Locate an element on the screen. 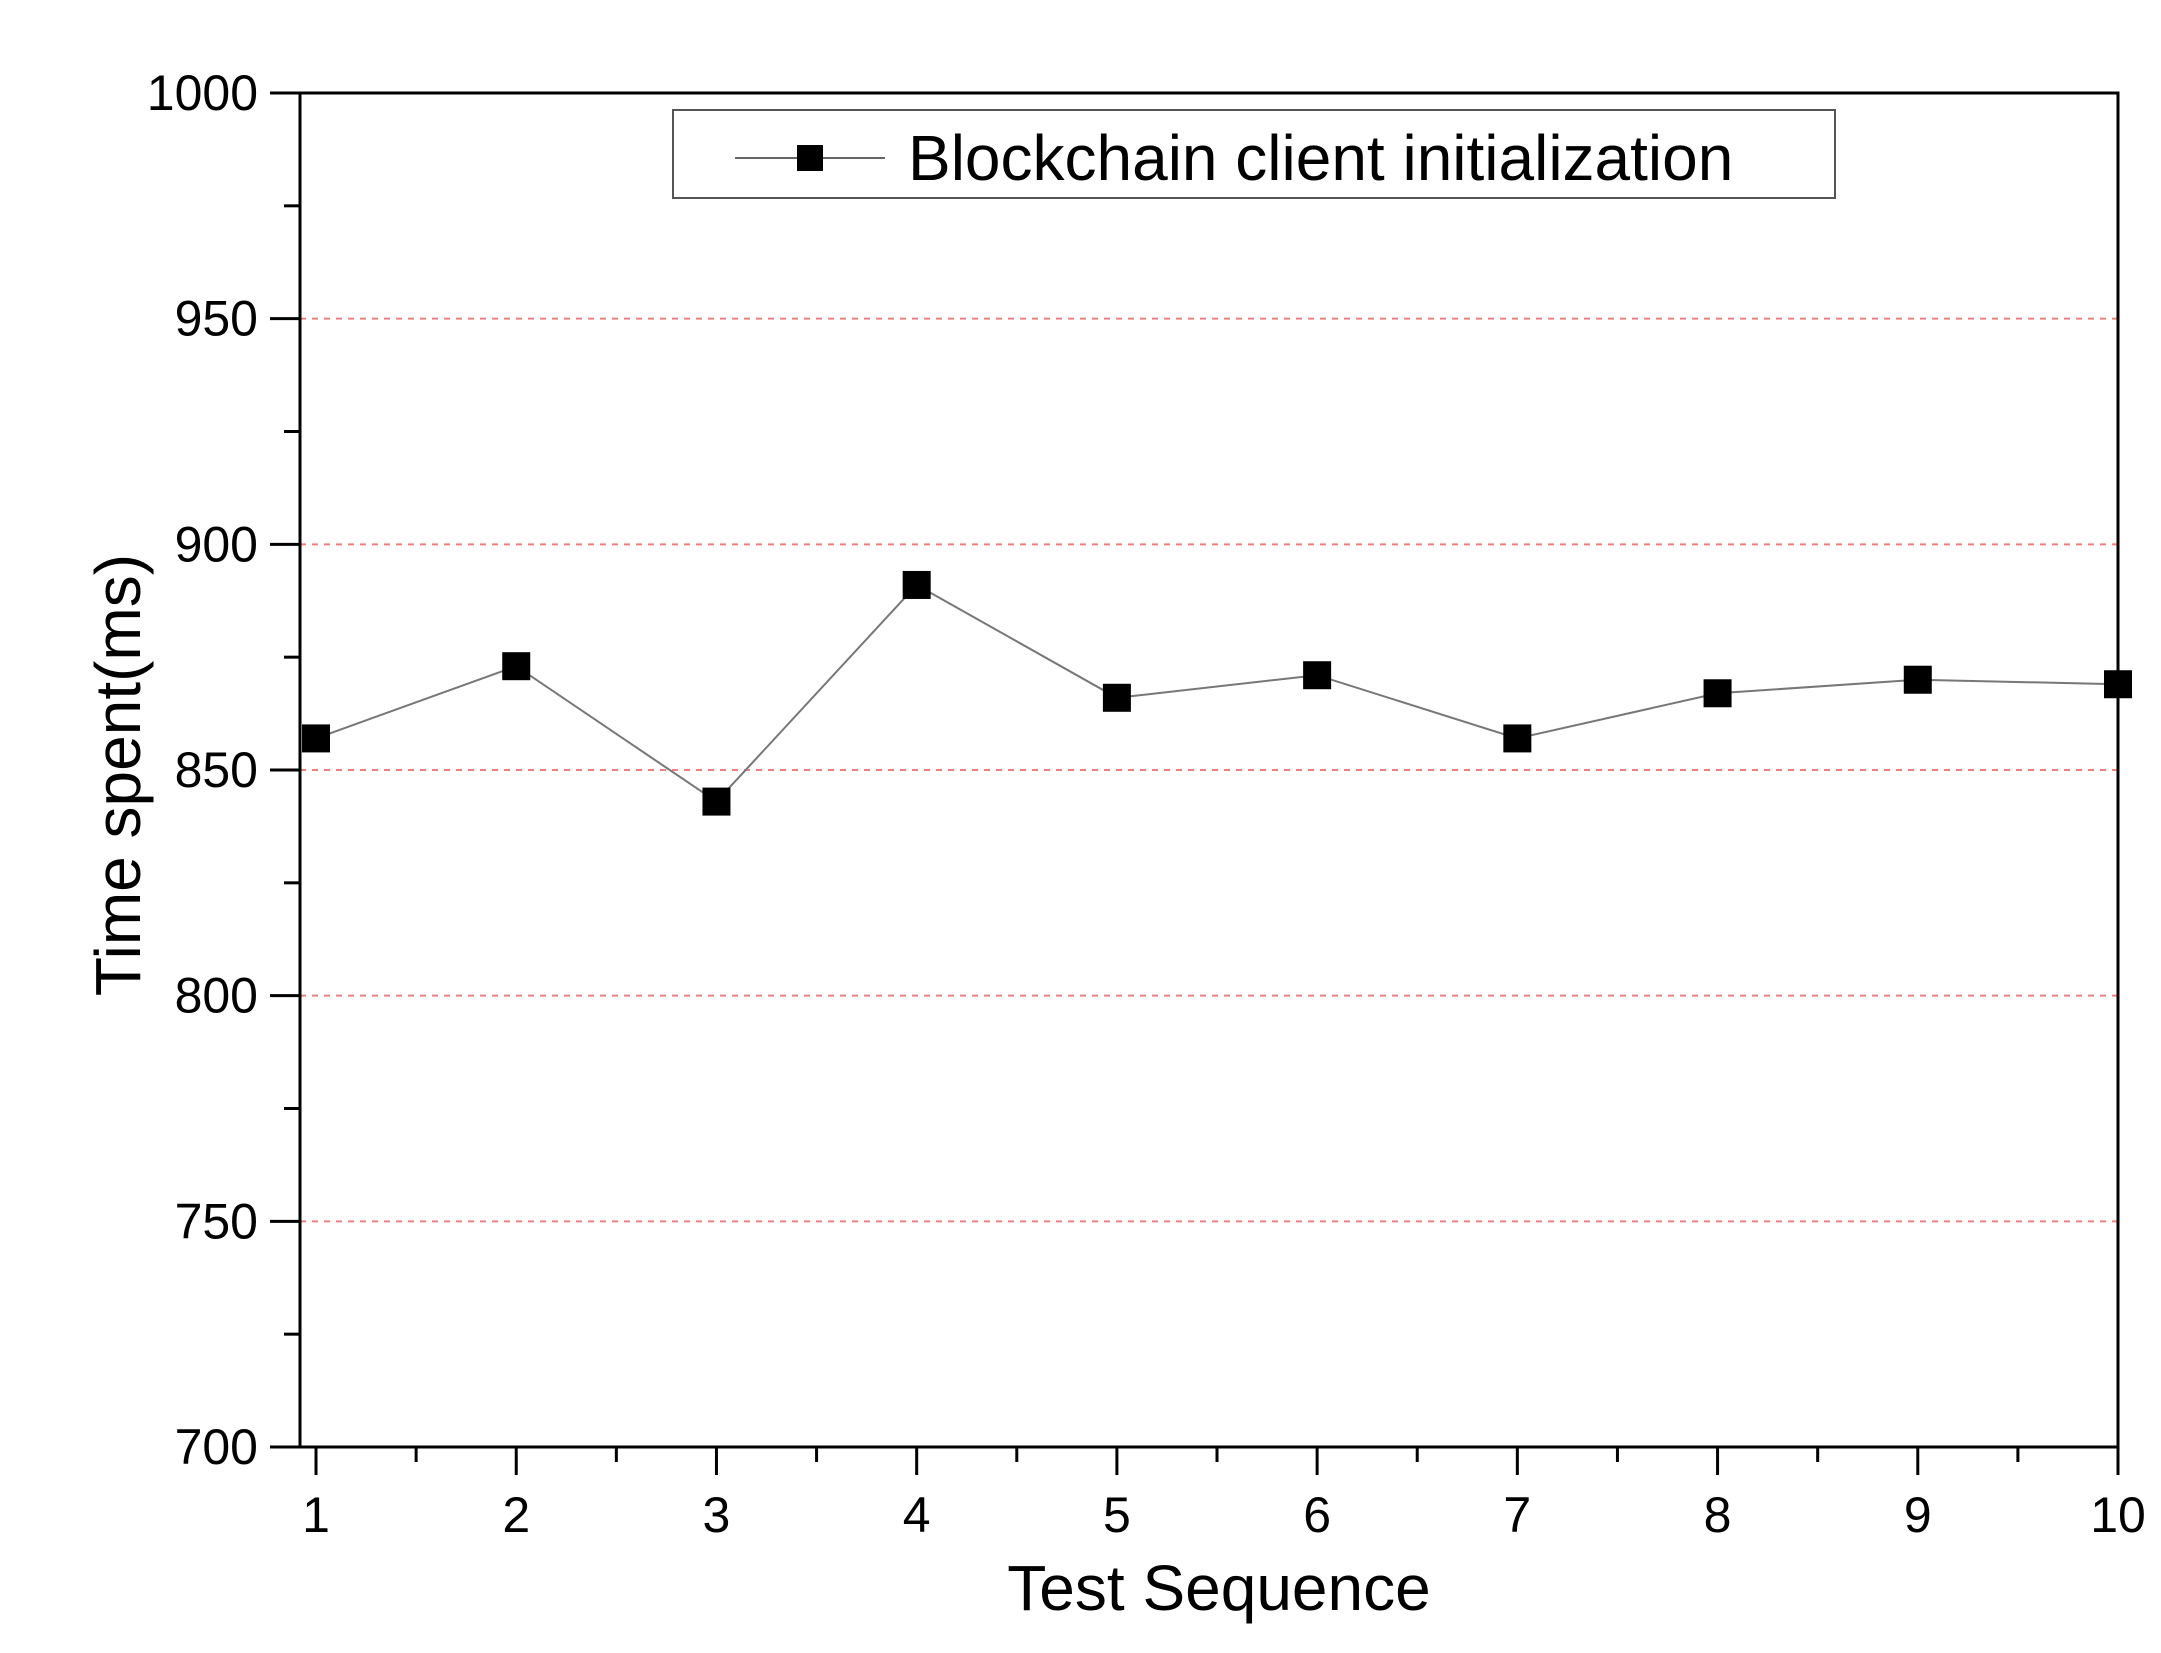 This screenshot has width=2161, height=1653. y-tick-label-700: 700 is located at coordinates (216, 1447).